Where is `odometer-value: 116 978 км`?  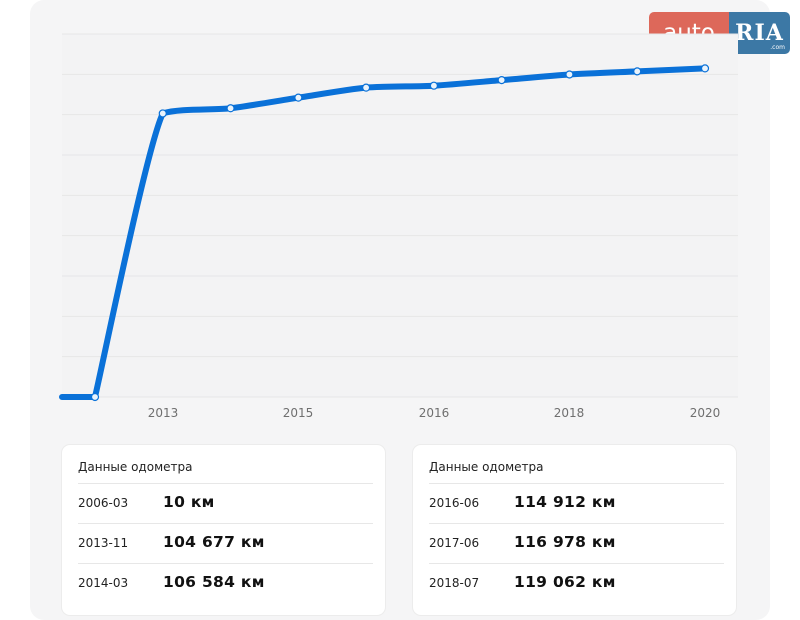 odometer-value: 116 978 км is located at coordinates (565, 542).